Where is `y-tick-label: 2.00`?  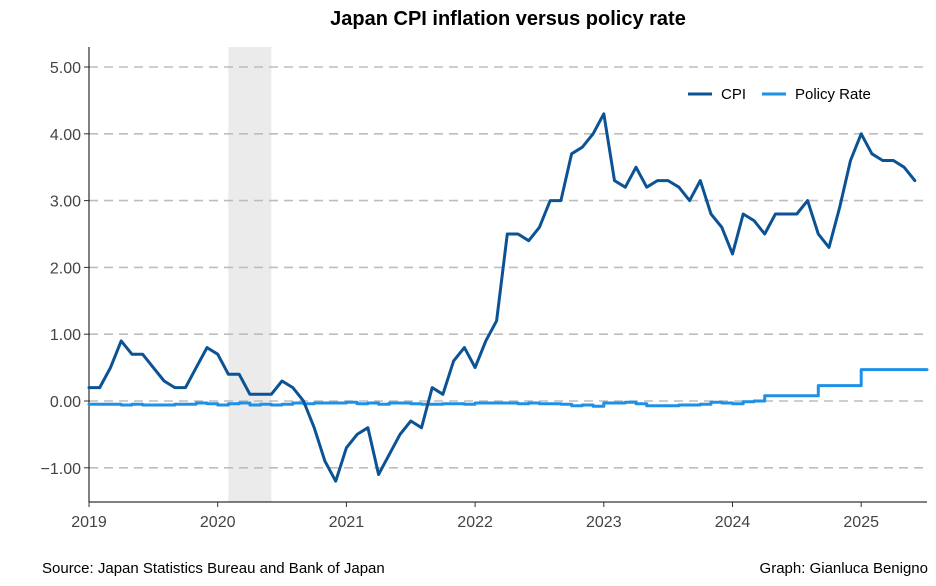
y-tick-label: 2.00 is located at coordinates (65, 268).